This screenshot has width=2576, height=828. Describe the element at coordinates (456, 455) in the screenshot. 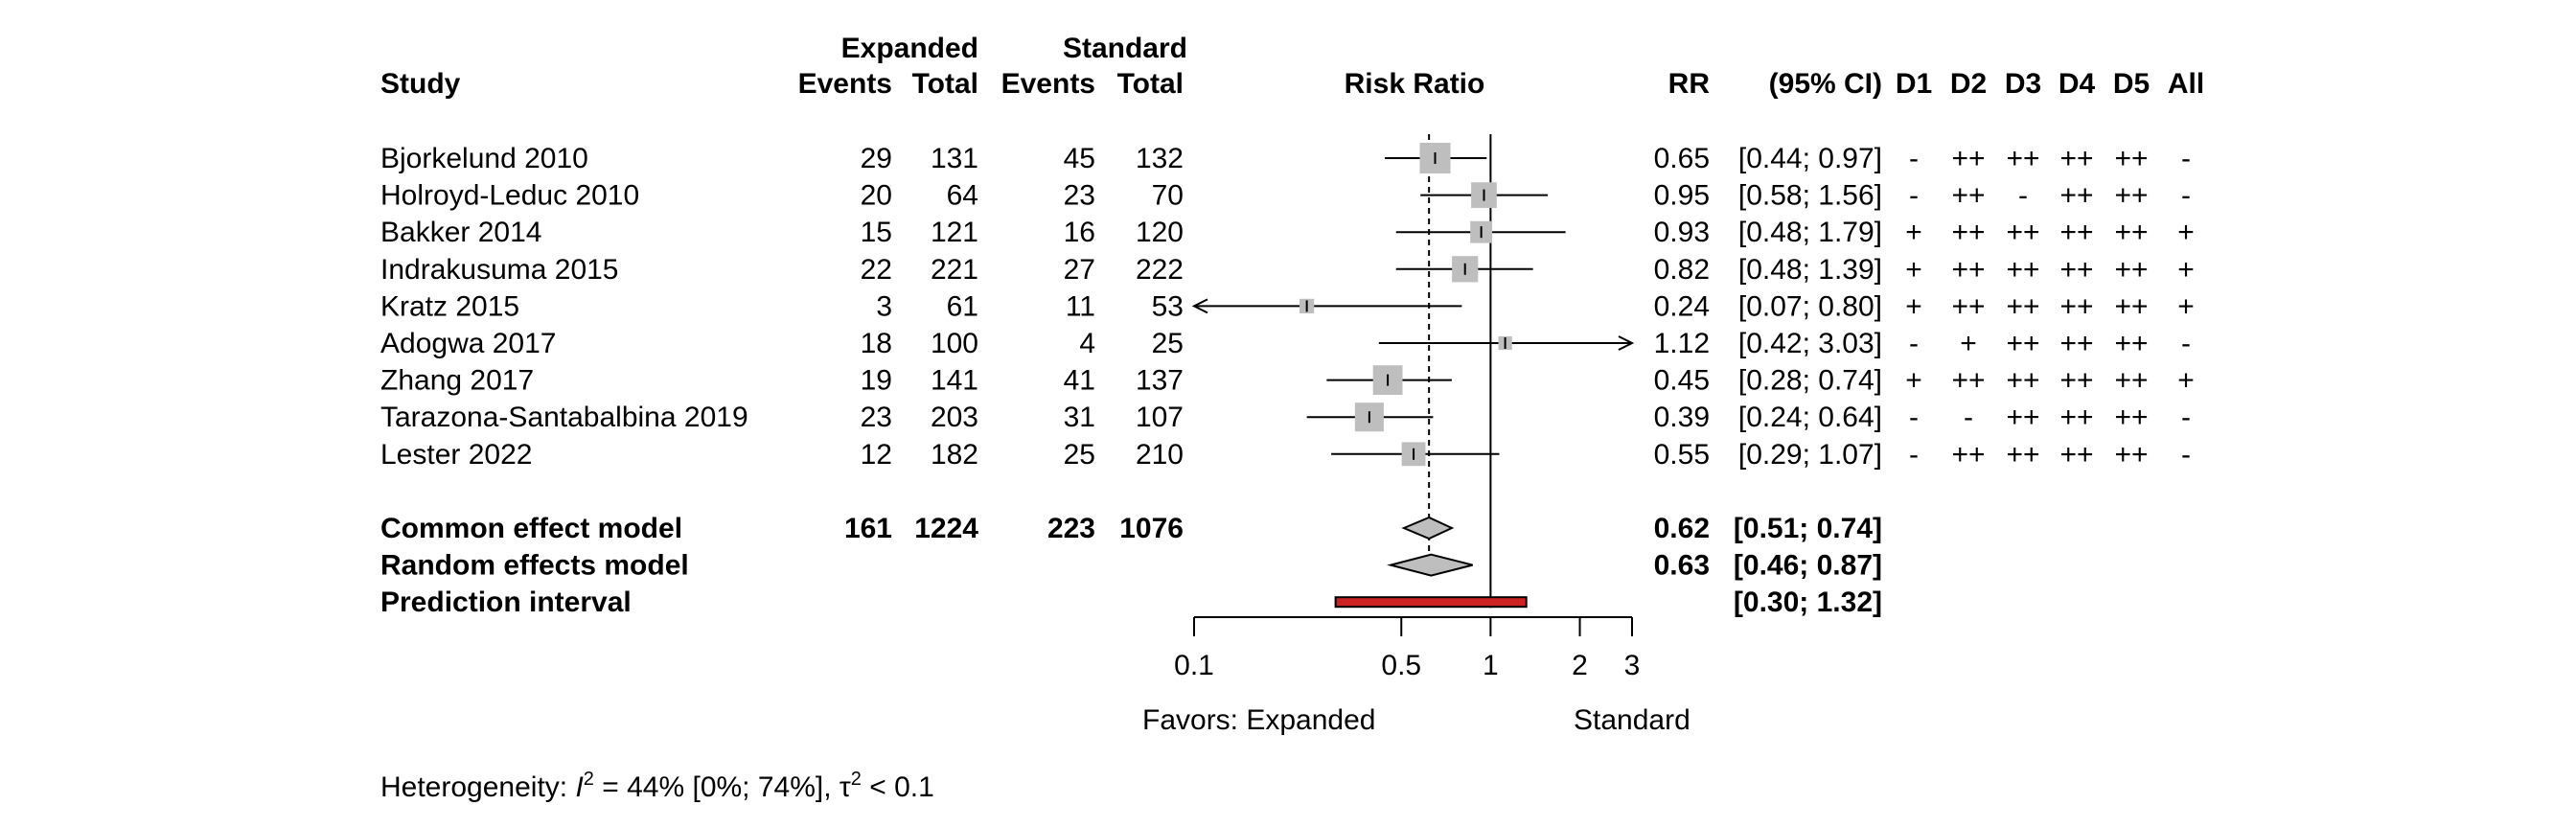

I see `study-name: Lester 2022` at that location.